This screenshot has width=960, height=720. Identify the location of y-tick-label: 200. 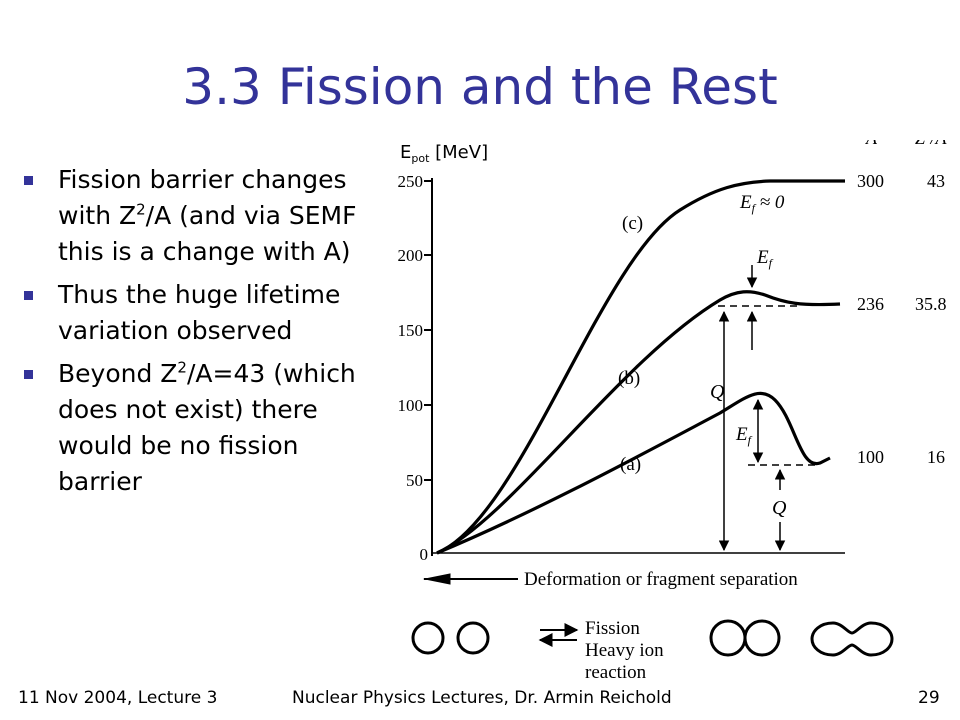
(411, 255).